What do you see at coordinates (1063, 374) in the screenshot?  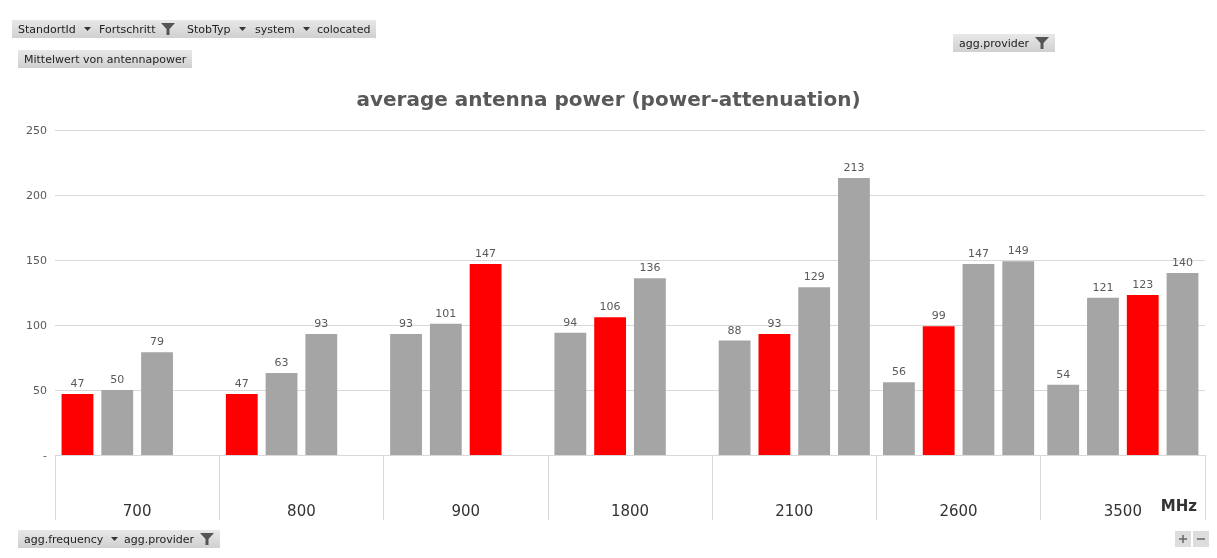 I see `data-label: 54` at bounding box center [1063, 374].